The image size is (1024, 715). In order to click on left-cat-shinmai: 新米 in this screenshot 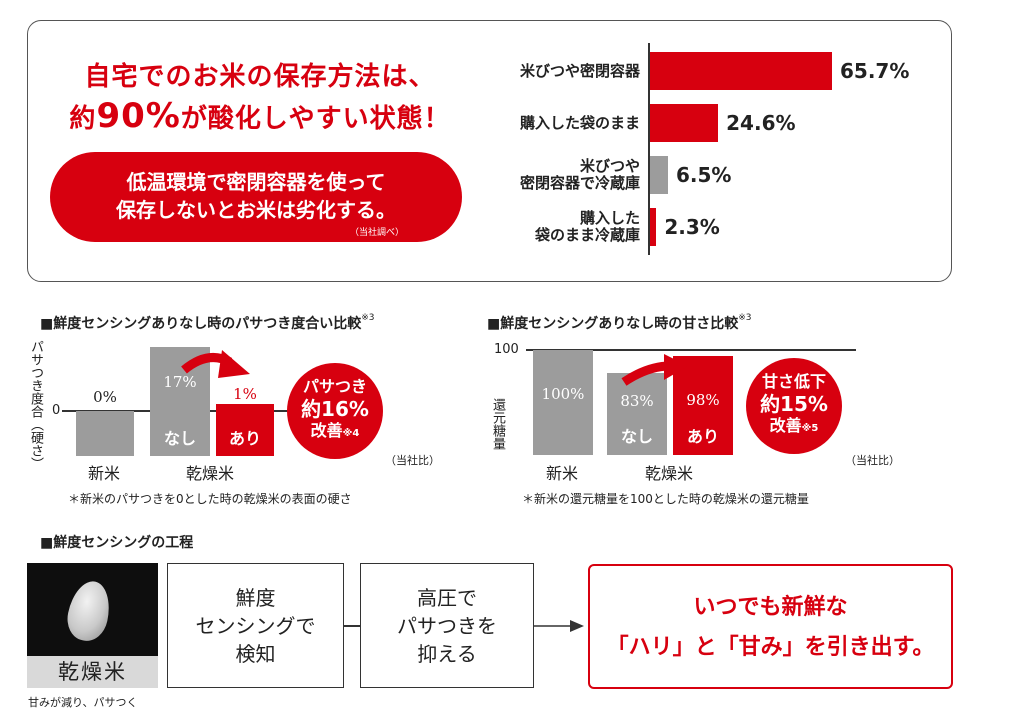, I will do `click(104, 473)`.